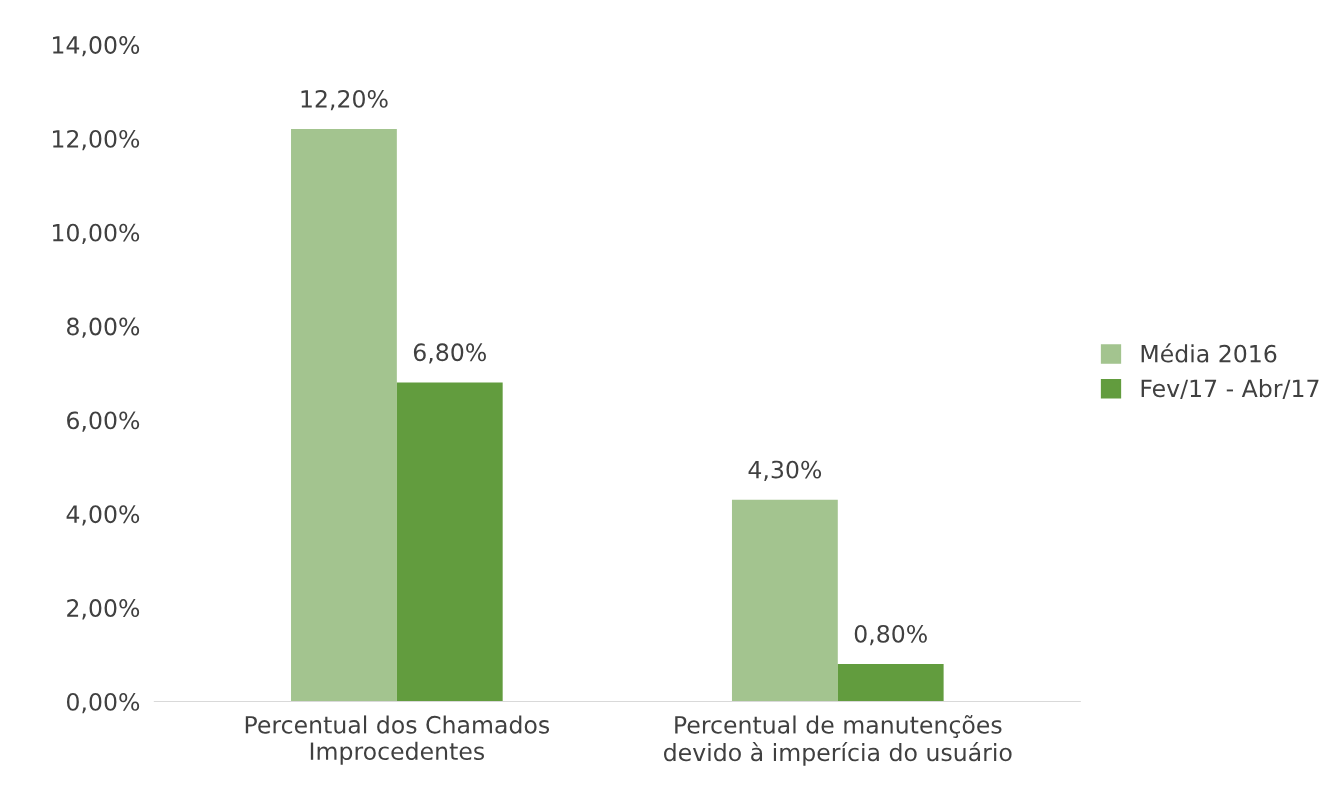 The width and height of the screenshot is (1342, 811). What do you see at coordinates (449, 353) in the screenshot?
I see `data-label: 6,80%` at bounding box center [449, 353].